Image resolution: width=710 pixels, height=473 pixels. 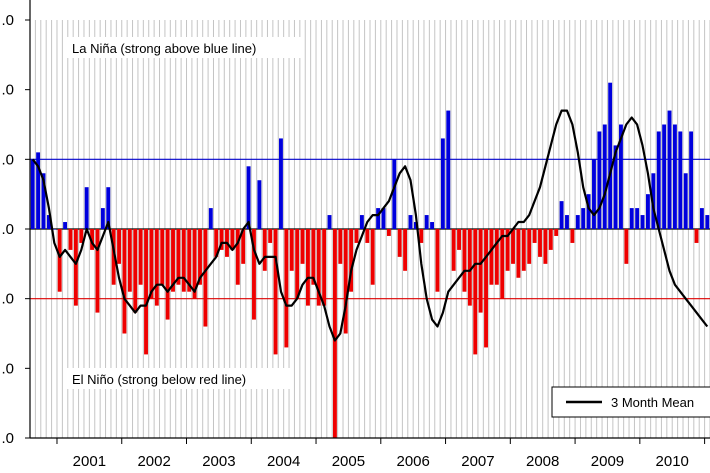 I want to click on x-tick-label: 2006, so click(x=412, y=461).